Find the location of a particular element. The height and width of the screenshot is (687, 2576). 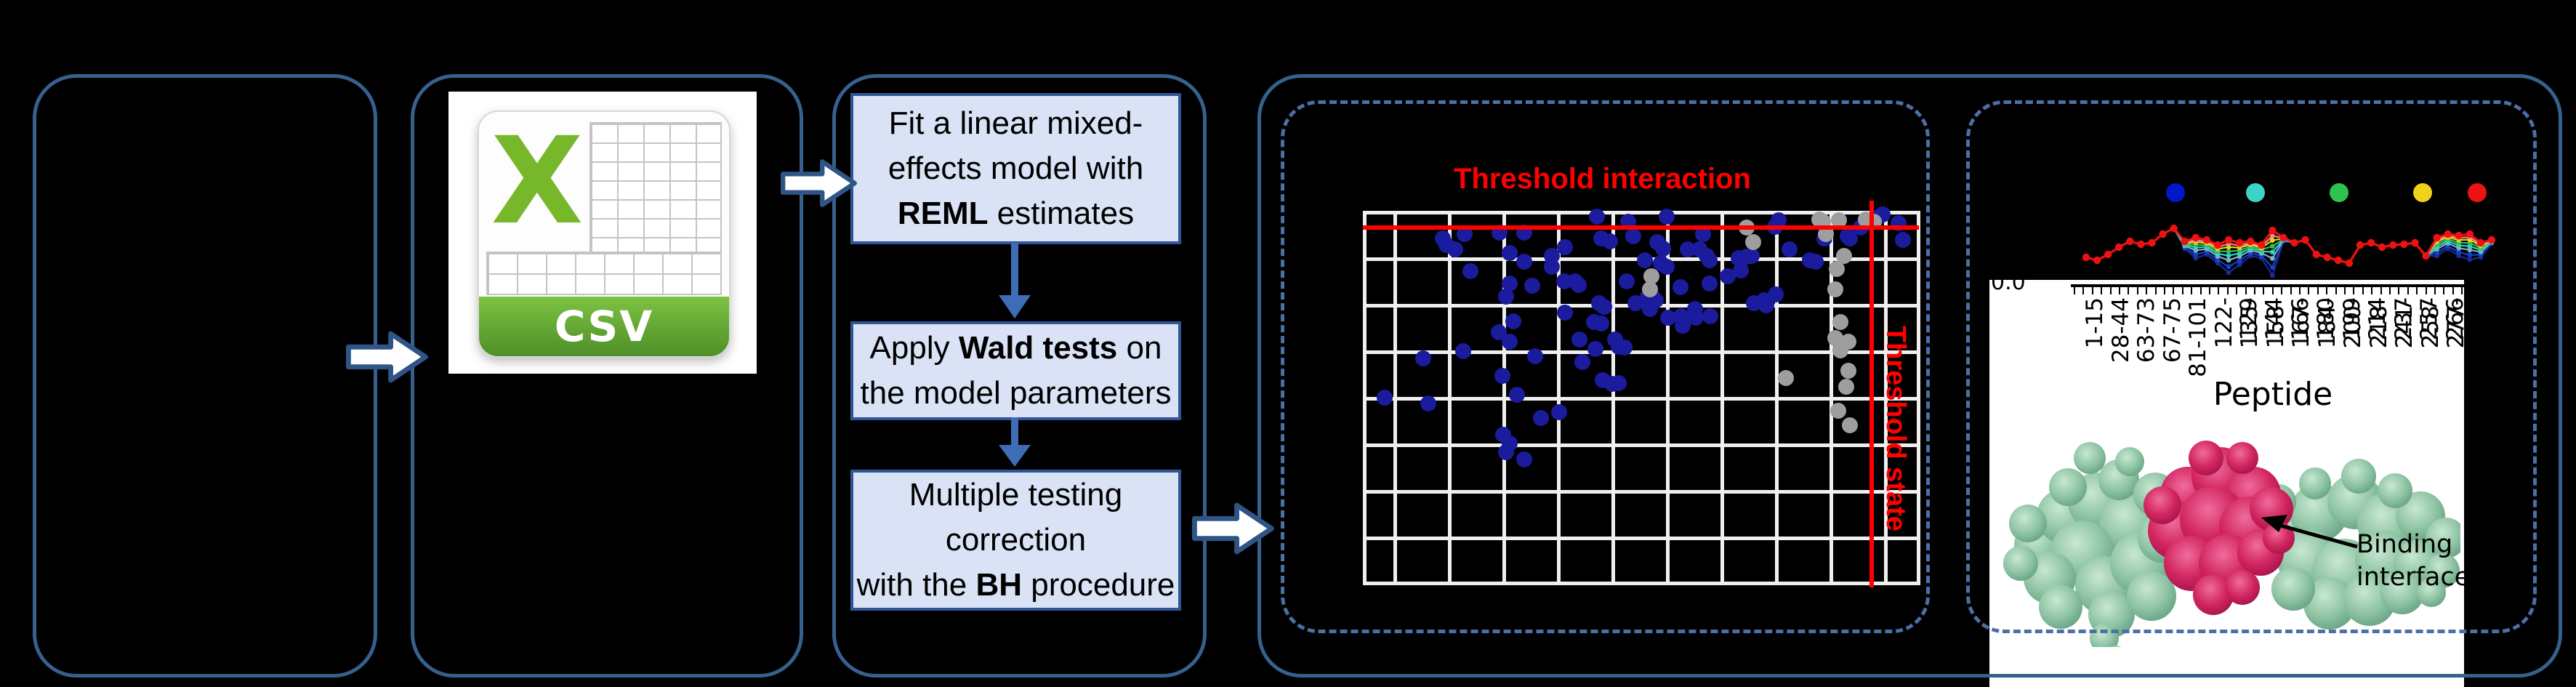

threshold-interaction-line is located at coordinates (1641, 227).